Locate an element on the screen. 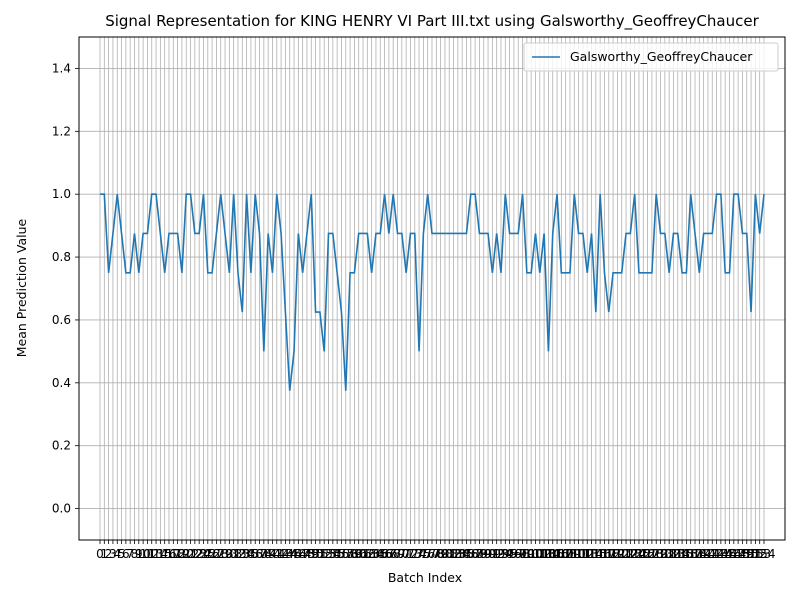  x-tick-label: 57 is located at coordinates (345, 554).